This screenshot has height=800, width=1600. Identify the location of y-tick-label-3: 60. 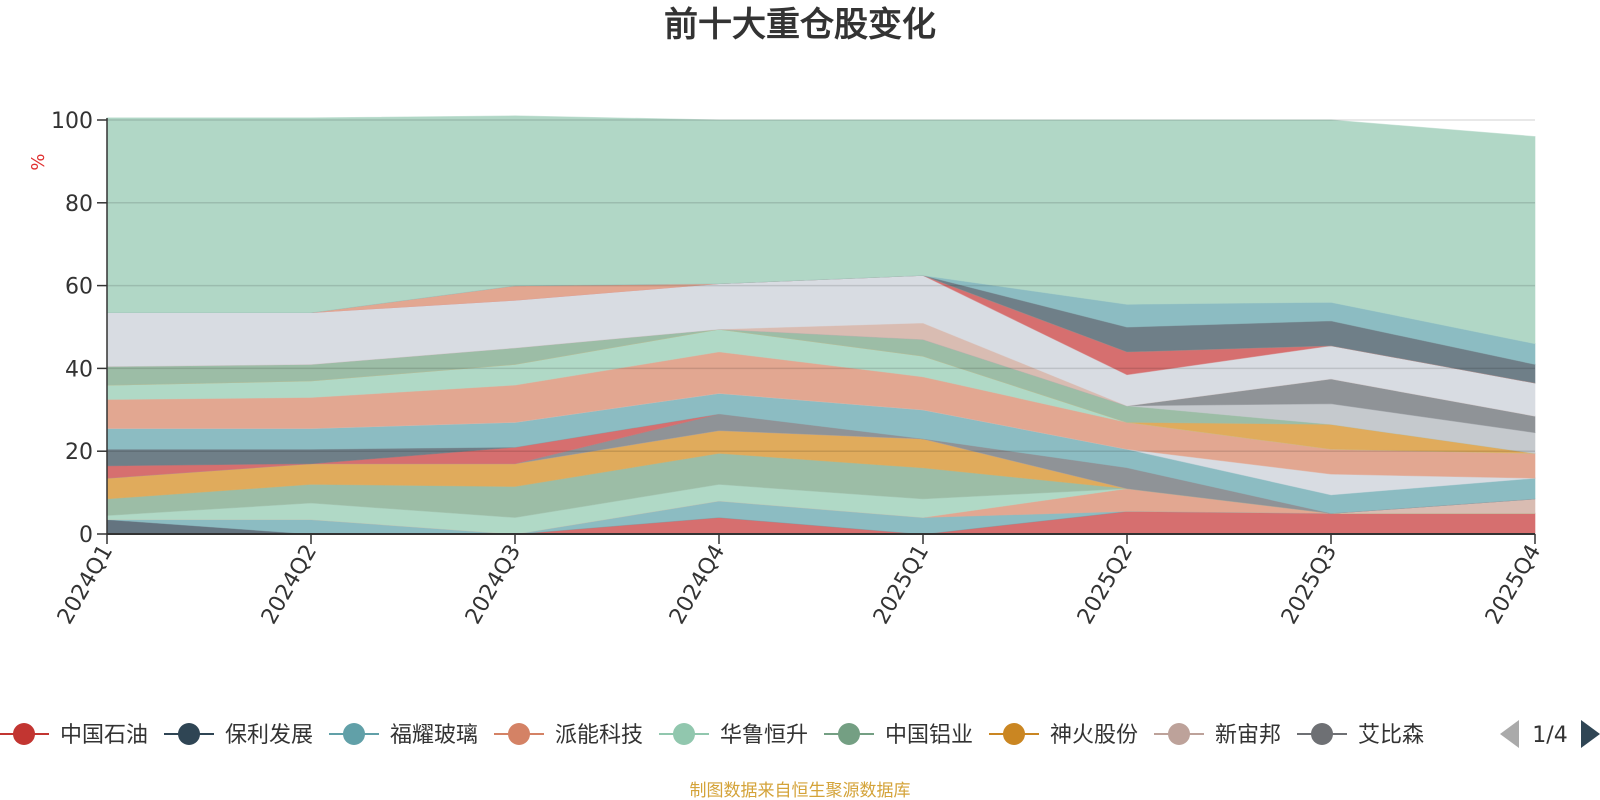
(79, 287).